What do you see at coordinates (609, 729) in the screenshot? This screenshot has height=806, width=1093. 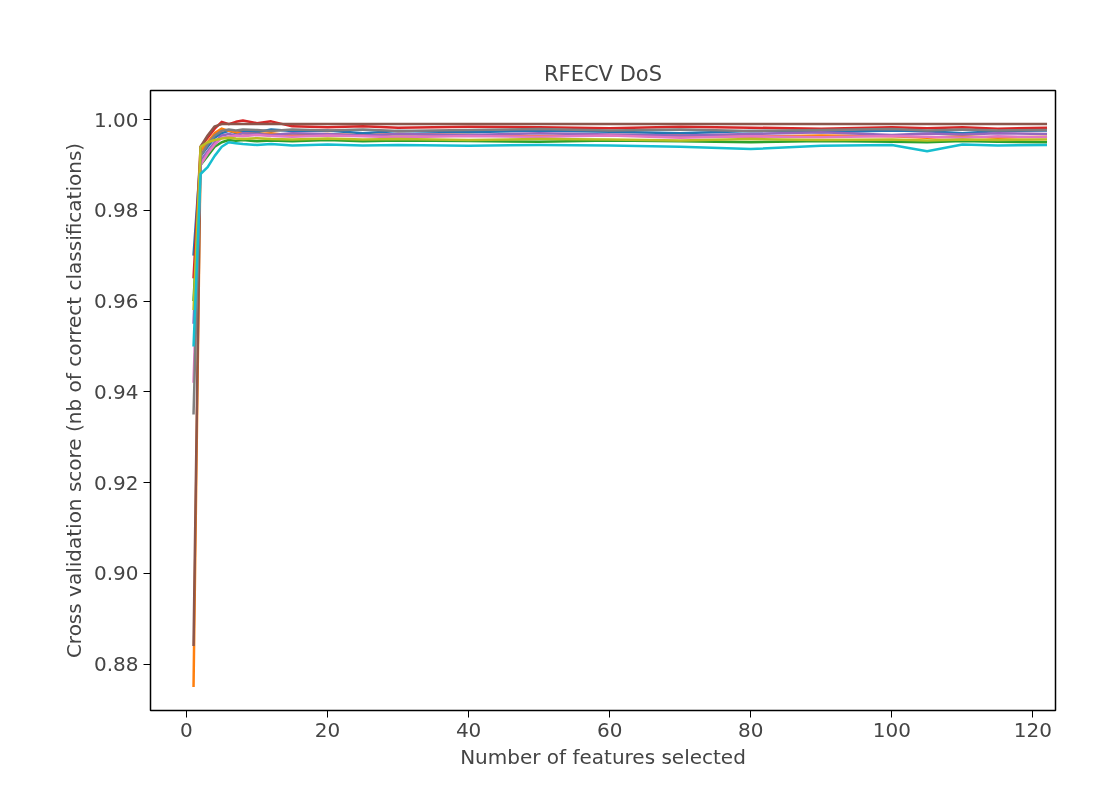 I see `x-tick-label: 60` at bounding box center [609, 729].